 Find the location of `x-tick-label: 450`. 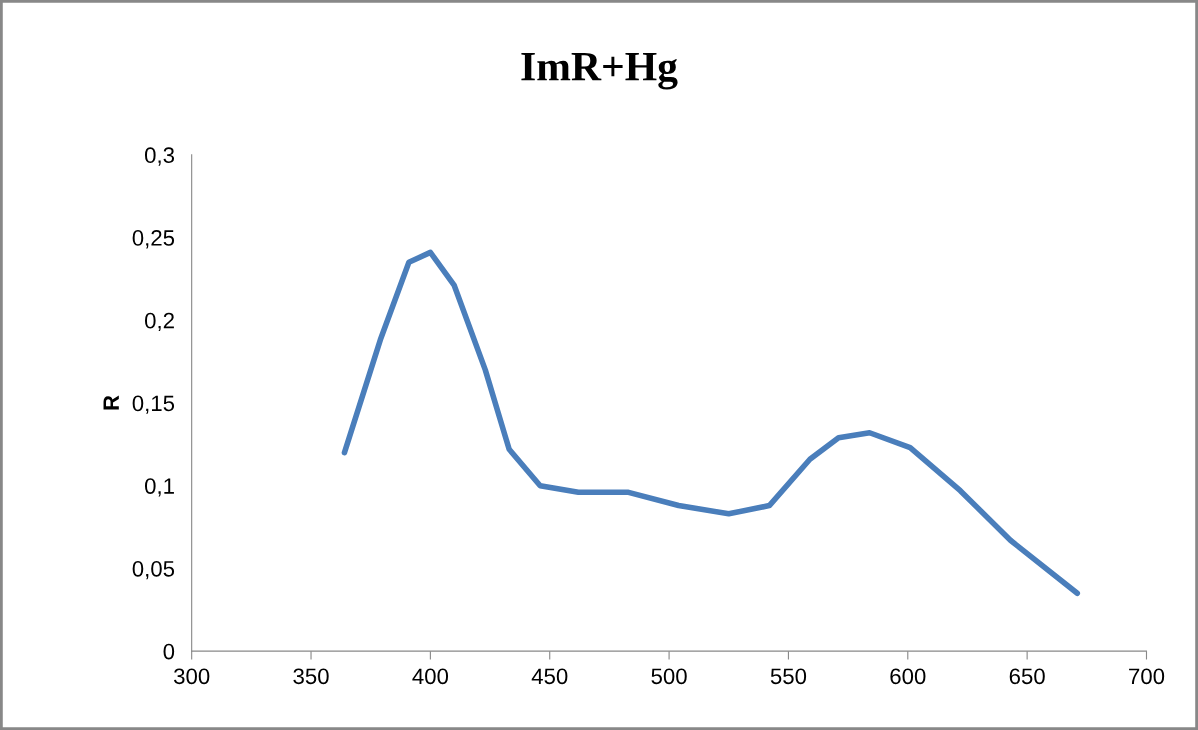

x-tick-label: 450 is located at coordinates (549, 676).